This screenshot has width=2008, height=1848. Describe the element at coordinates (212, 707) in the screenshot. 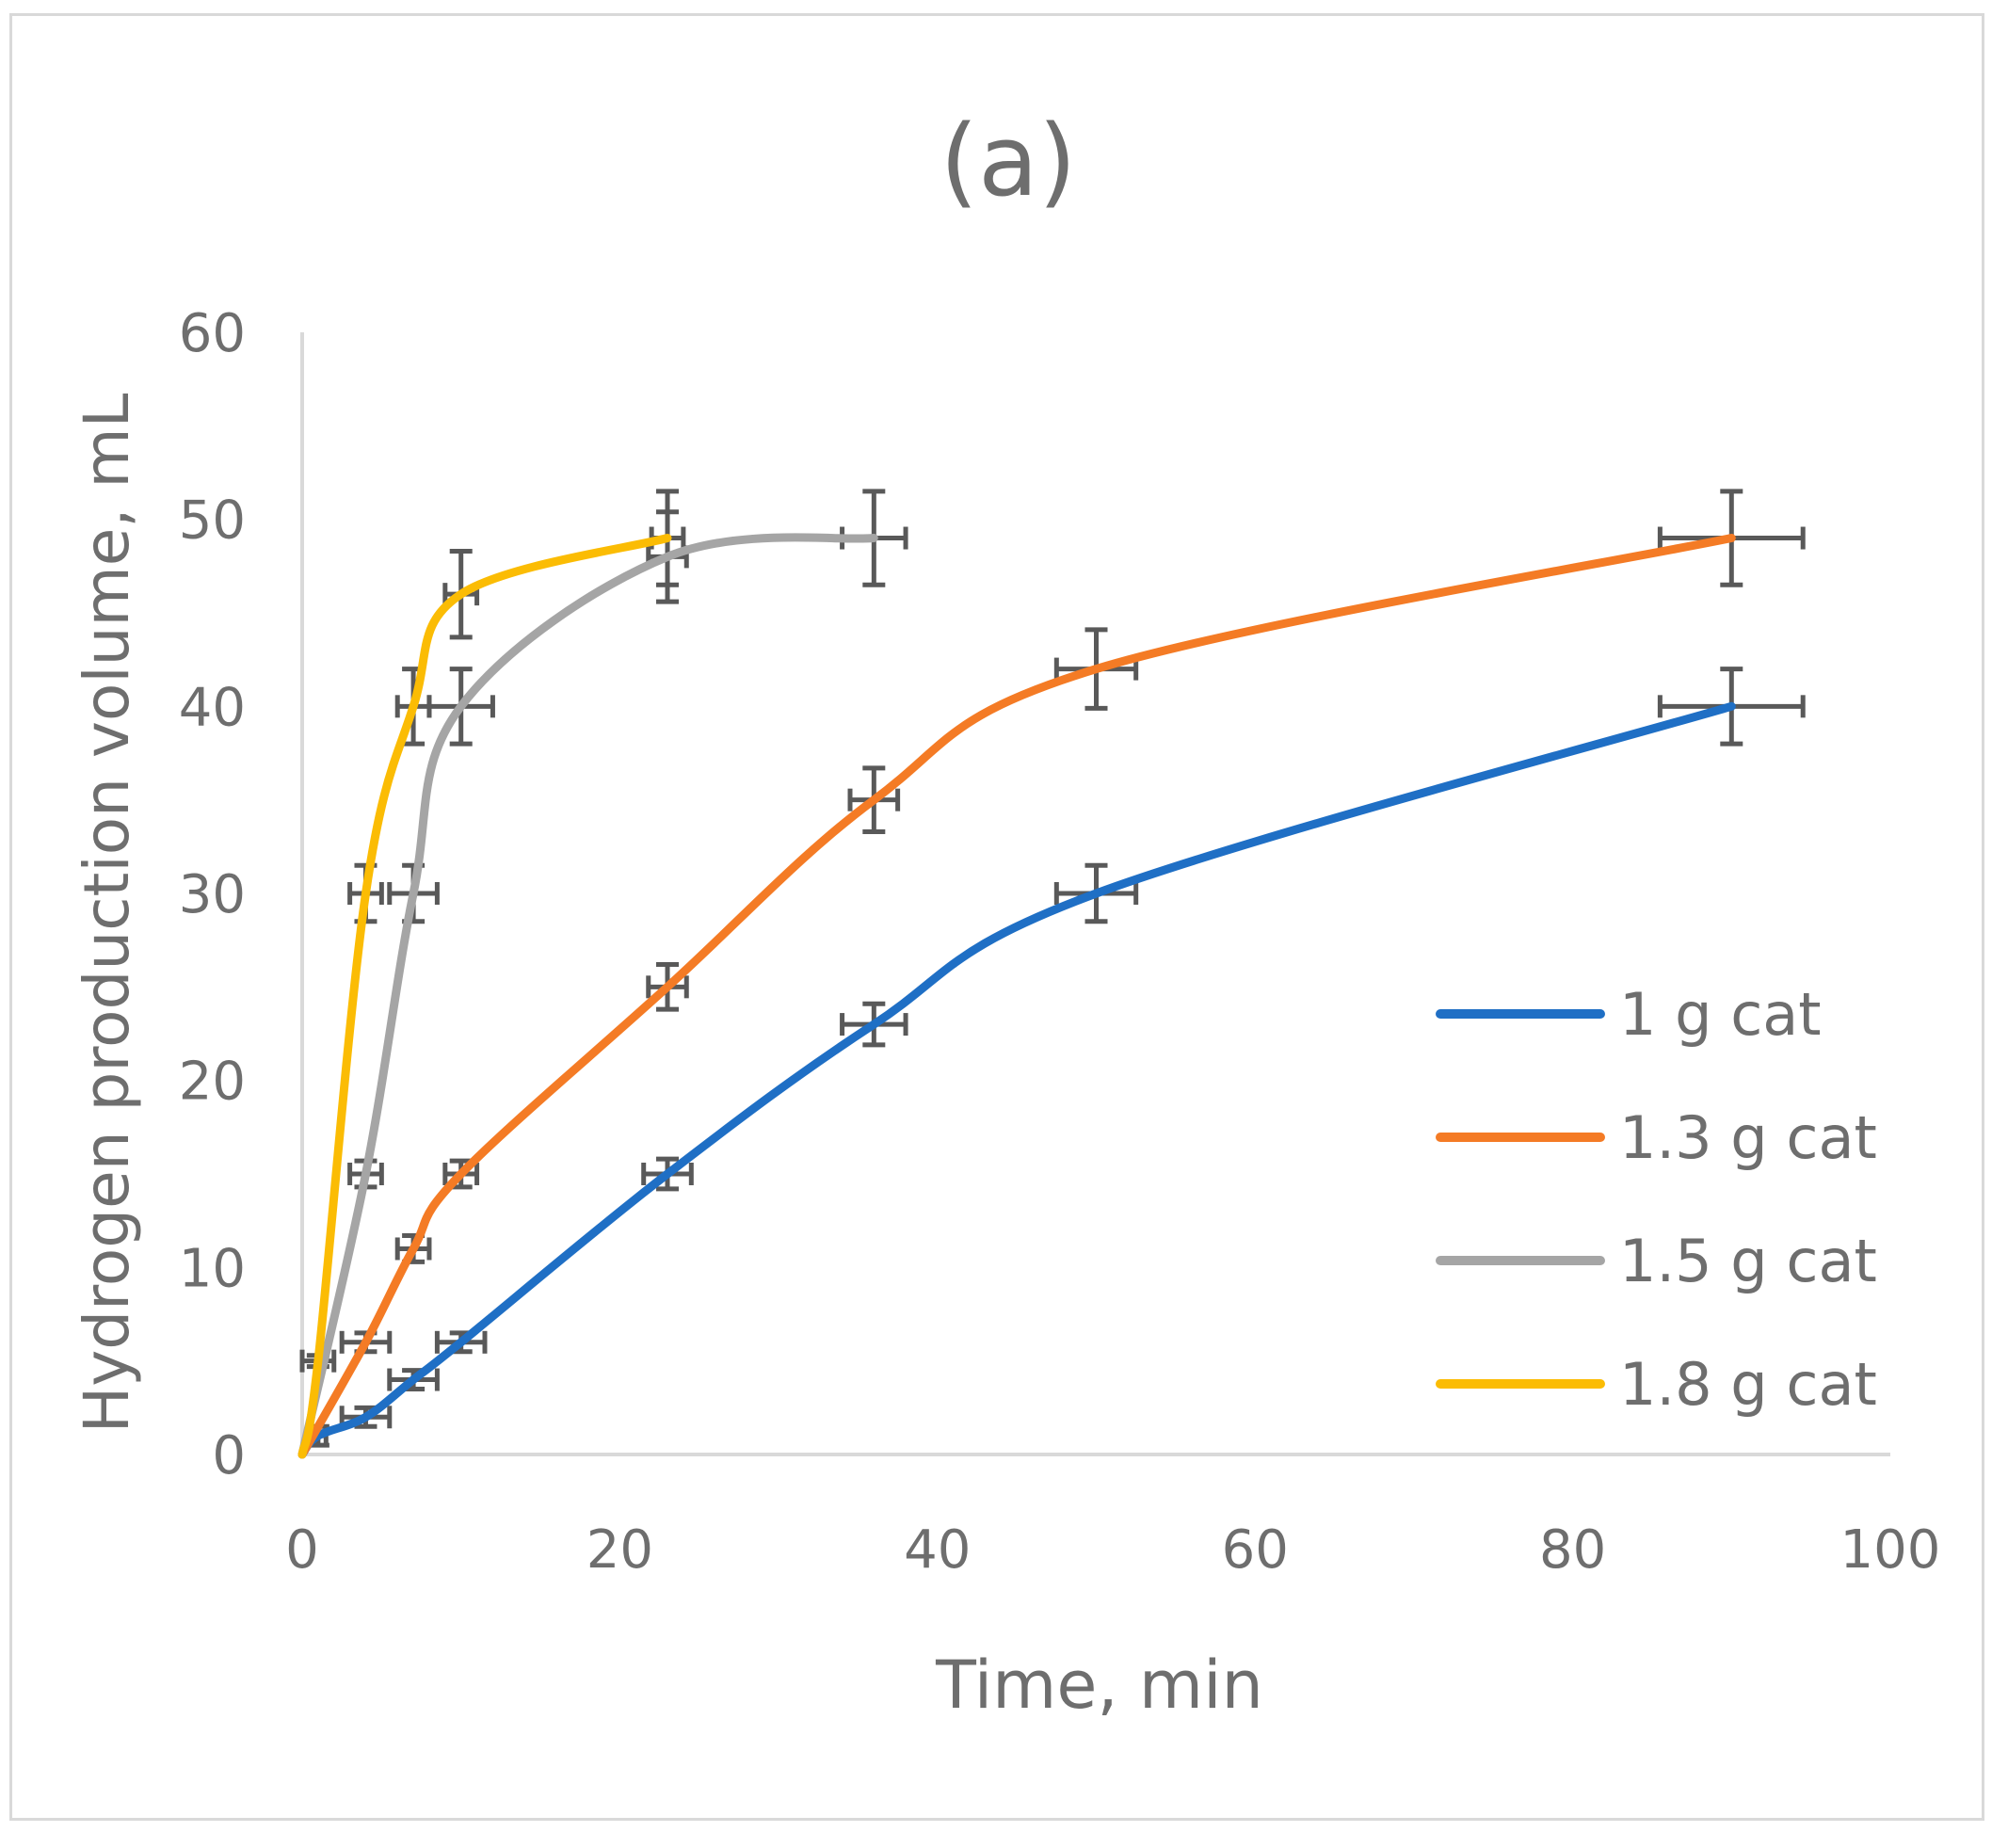

I see `y-tick-label: 40` at that location.